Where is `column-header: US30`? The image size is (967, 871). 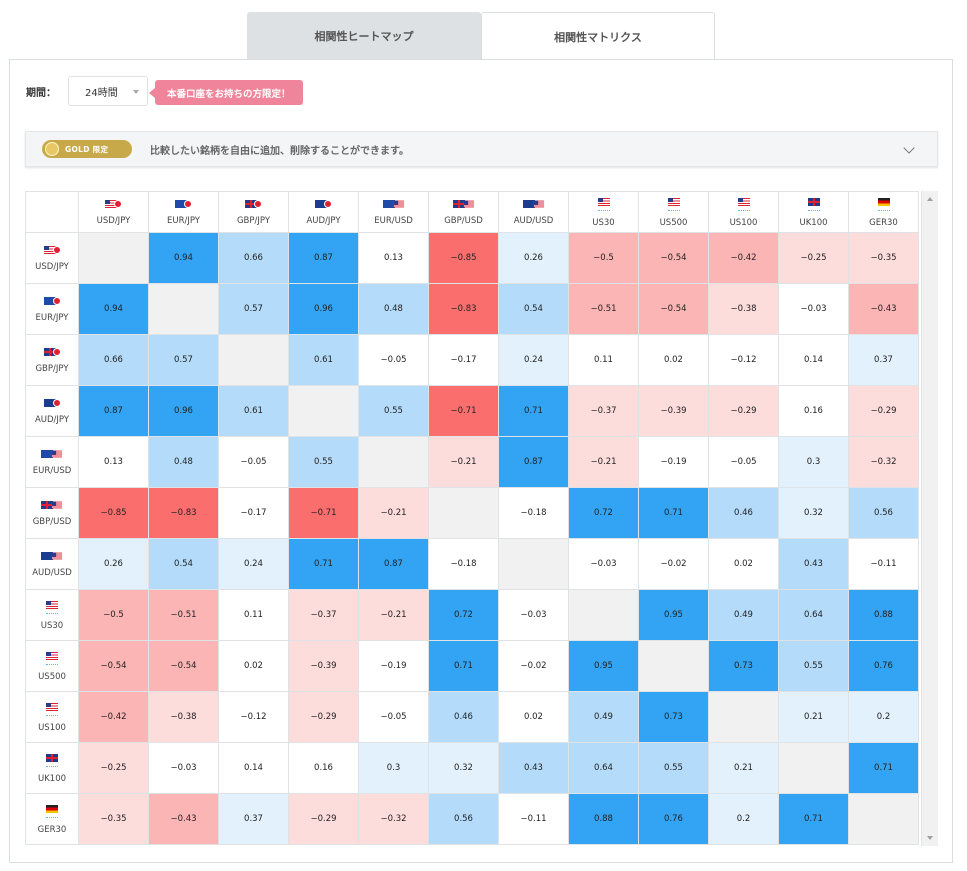 column-header: US30 is located at coordinates (603, 212).